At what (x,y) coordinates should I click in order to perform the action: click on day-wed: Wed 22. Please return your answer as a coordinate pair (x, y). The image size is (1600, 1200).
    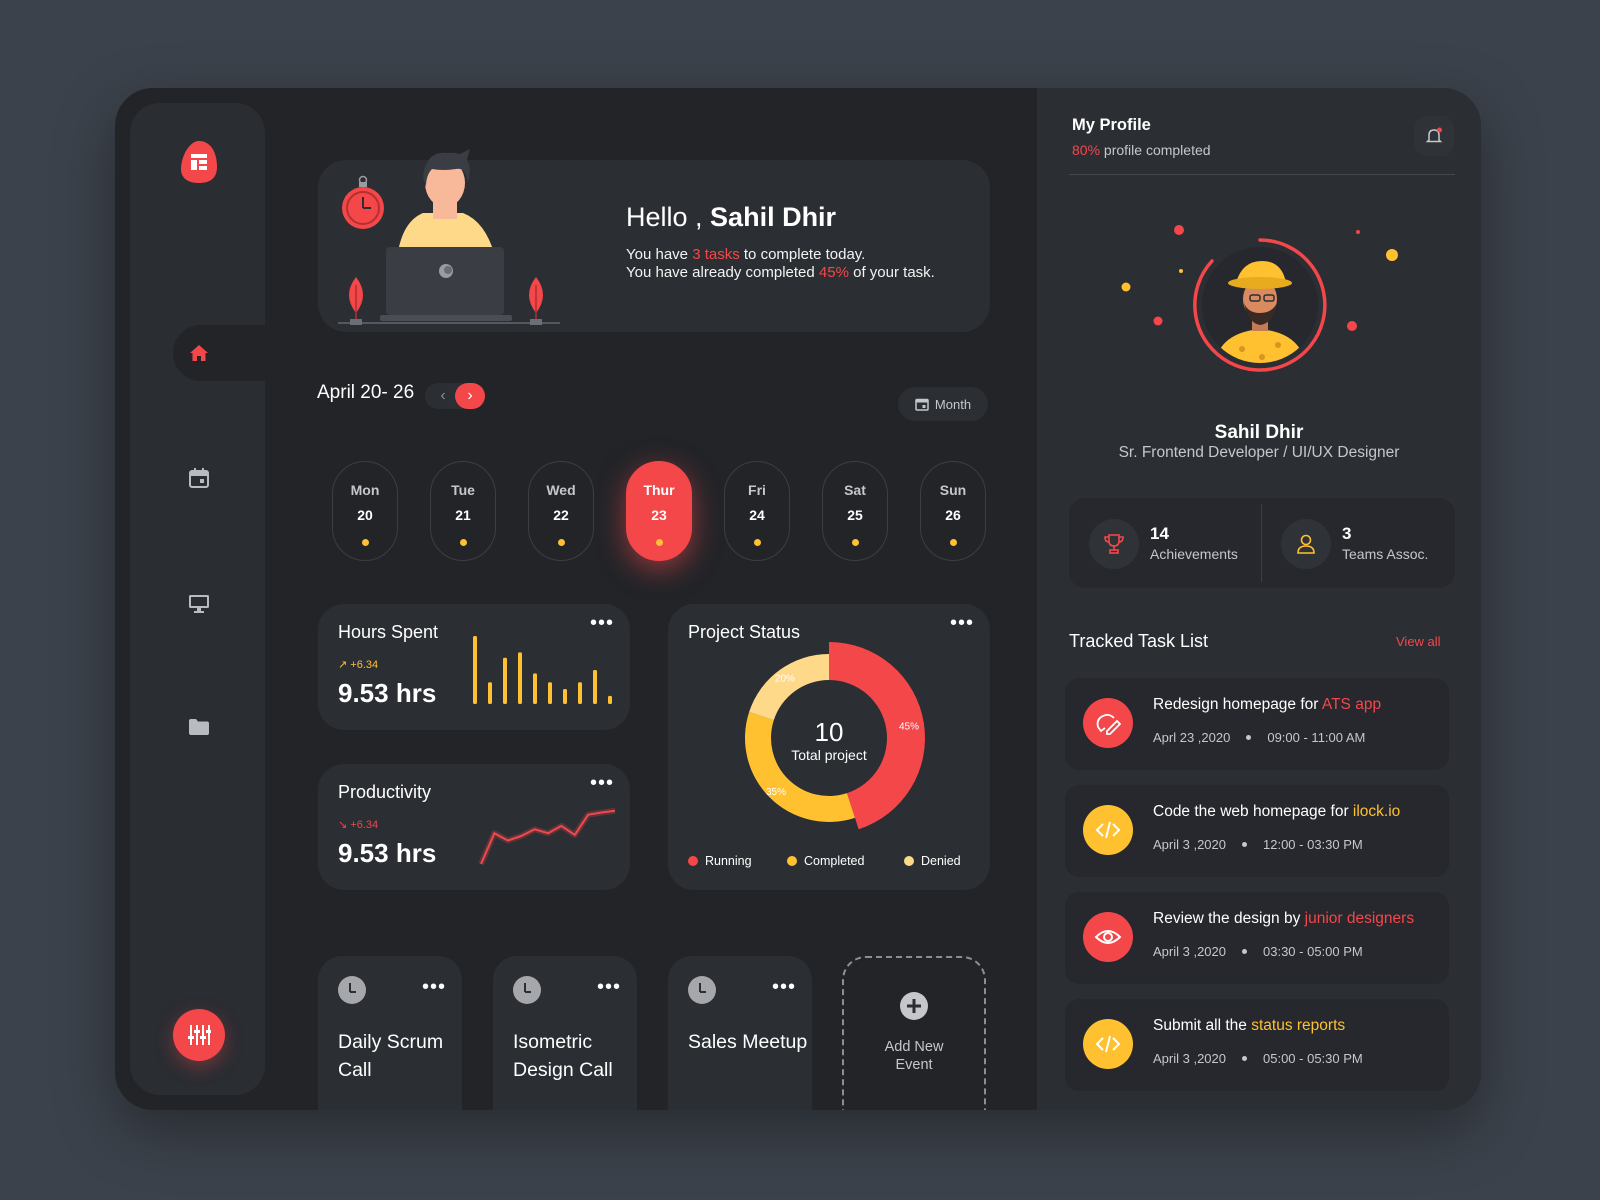
    Looking at the image, I should click on (561, 511).